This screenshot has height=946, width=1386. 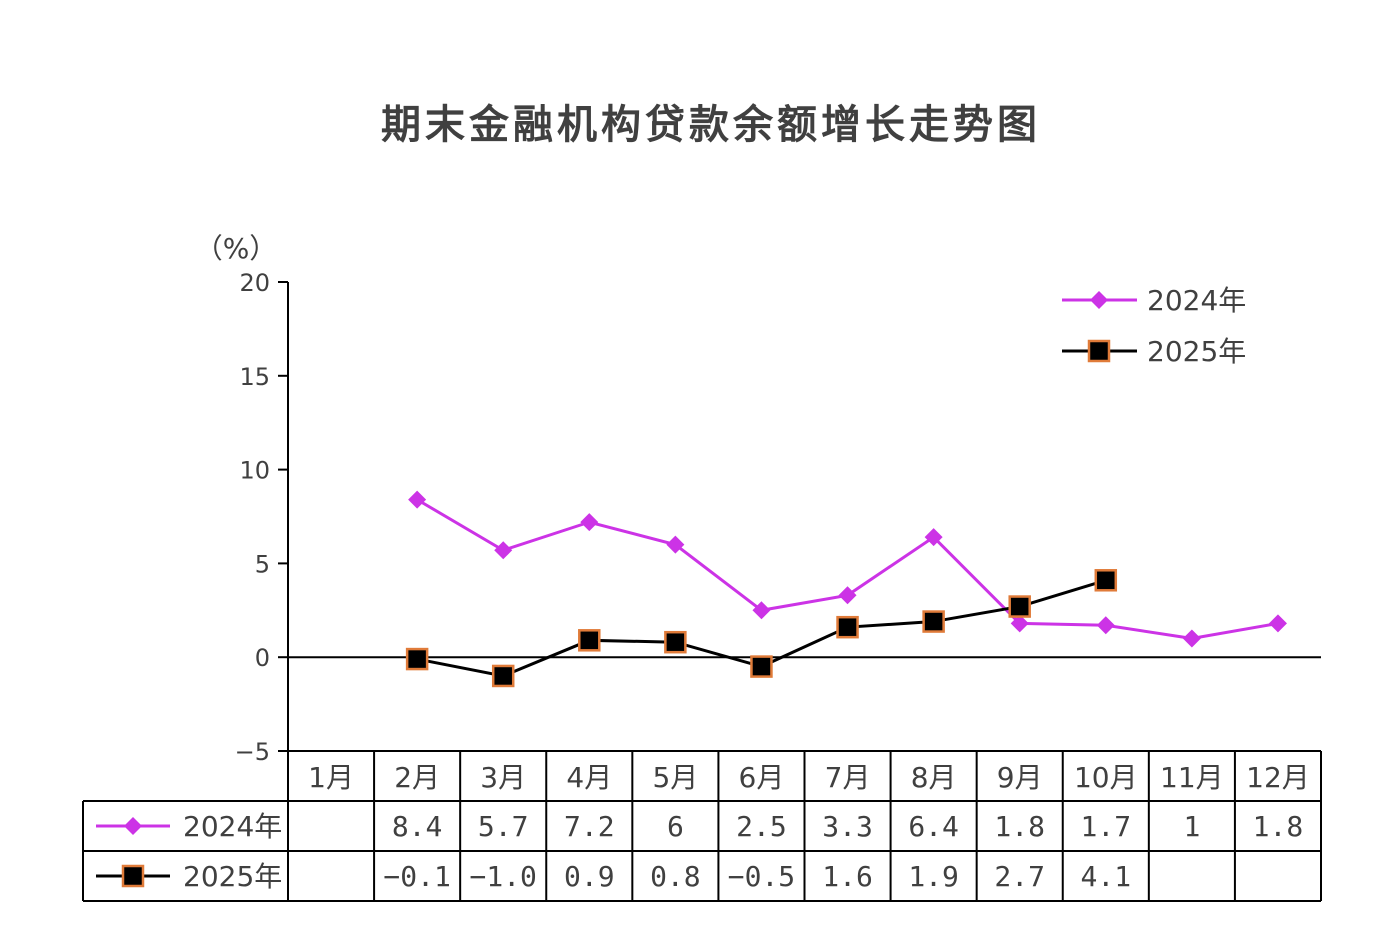 I want to click on x-category-label: 9月, so click(x=1020, y=777).